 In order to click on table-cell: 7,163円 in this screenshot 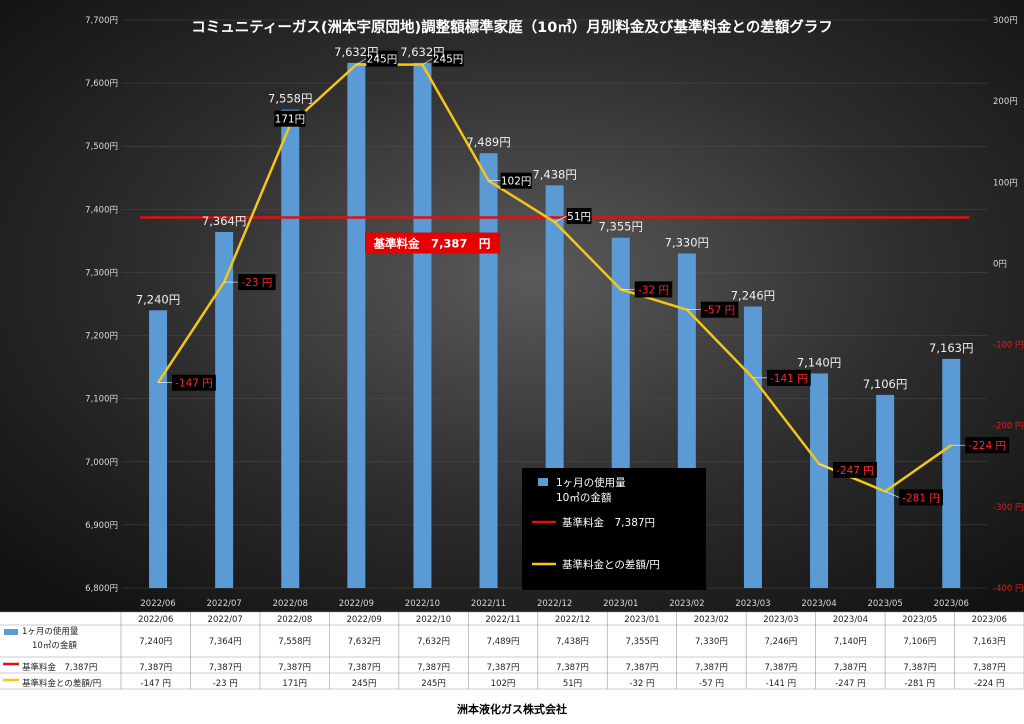, I will do `click(989, 642)`.